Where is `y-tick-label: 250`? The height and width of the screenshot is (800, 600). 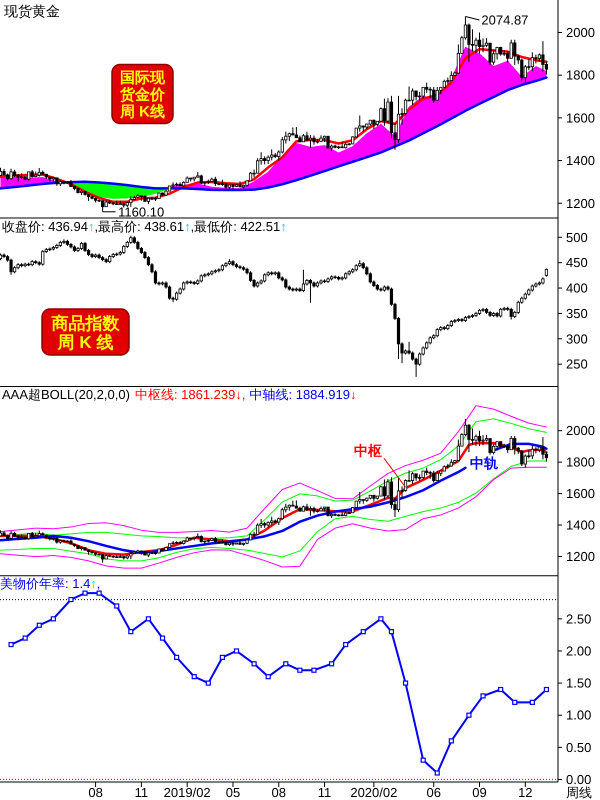 y-tick-label: 250 is located at coordinates (577, 364).